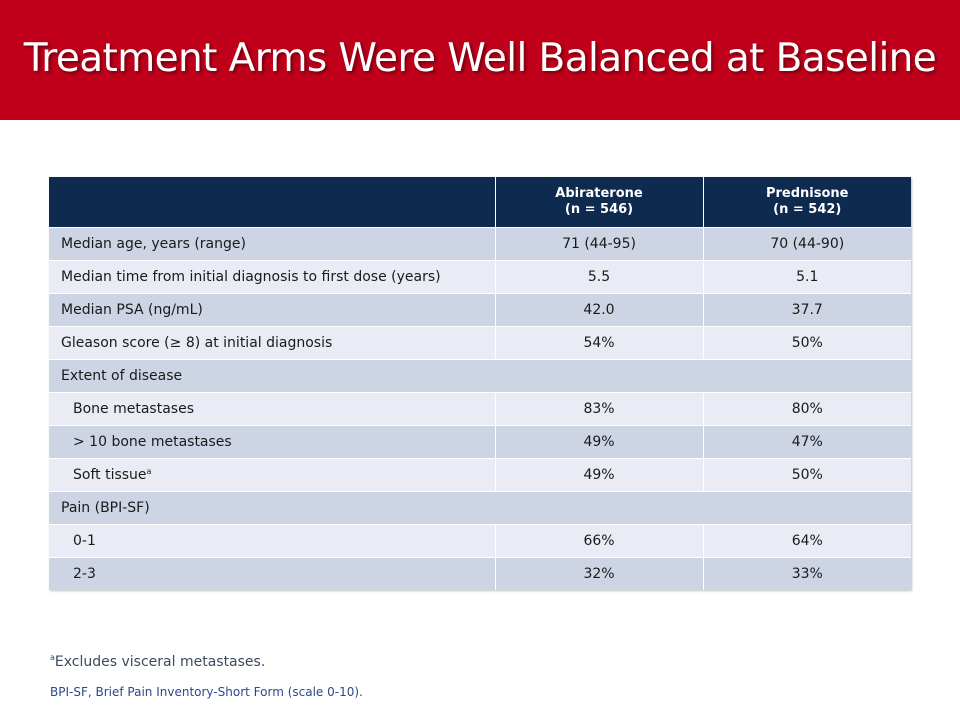 The width and height of the screenshot is (960, 720). I want to click on header-prednisone: Prednisone (n = 542), so click(807, 202).